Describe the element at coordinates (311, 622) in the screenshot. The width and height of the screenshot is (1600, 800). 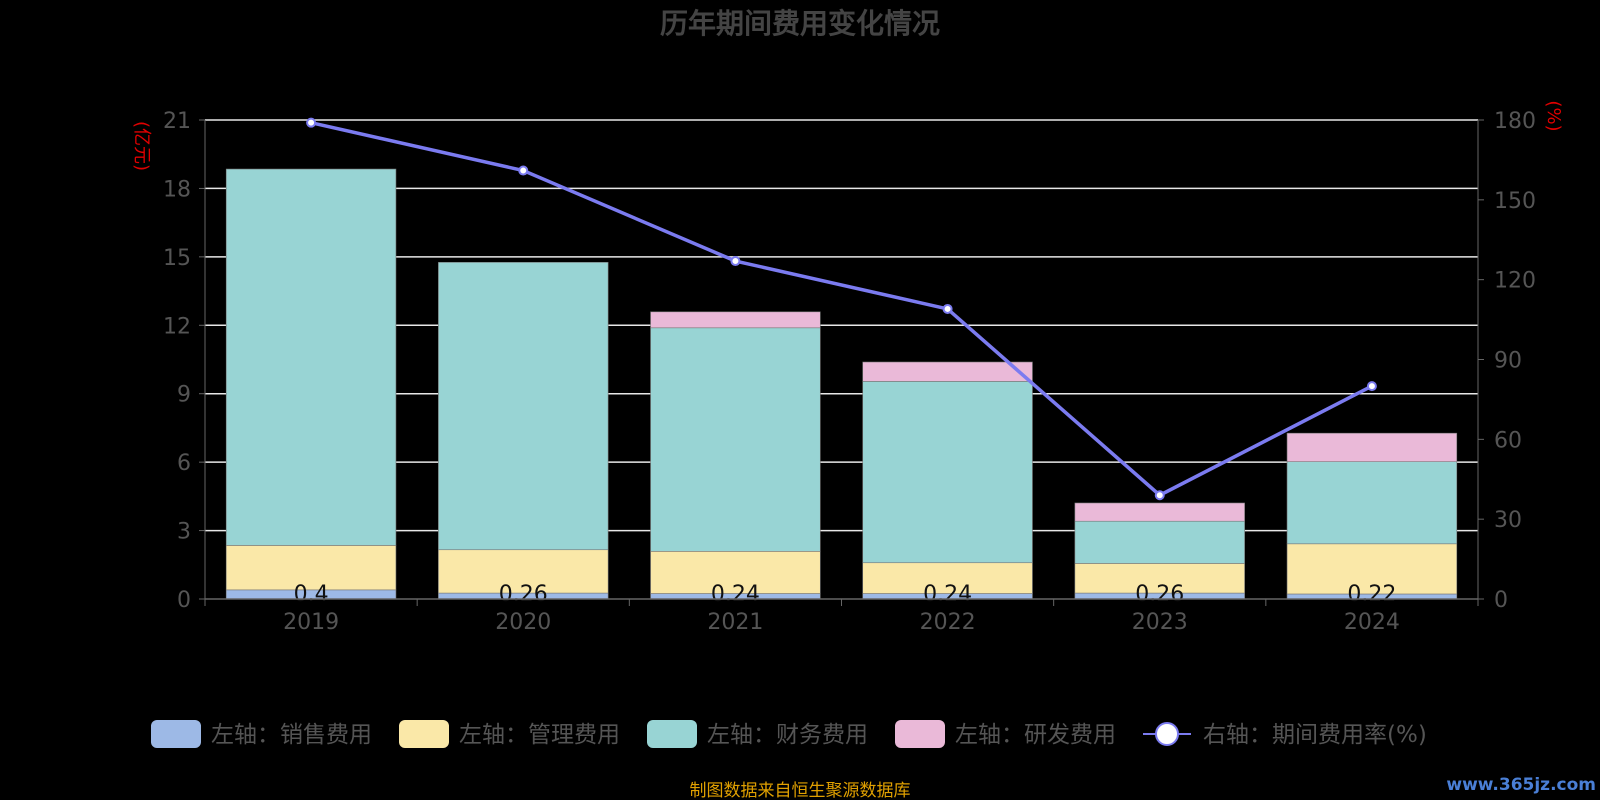
I see `x-tick-label: 2019` at that location.